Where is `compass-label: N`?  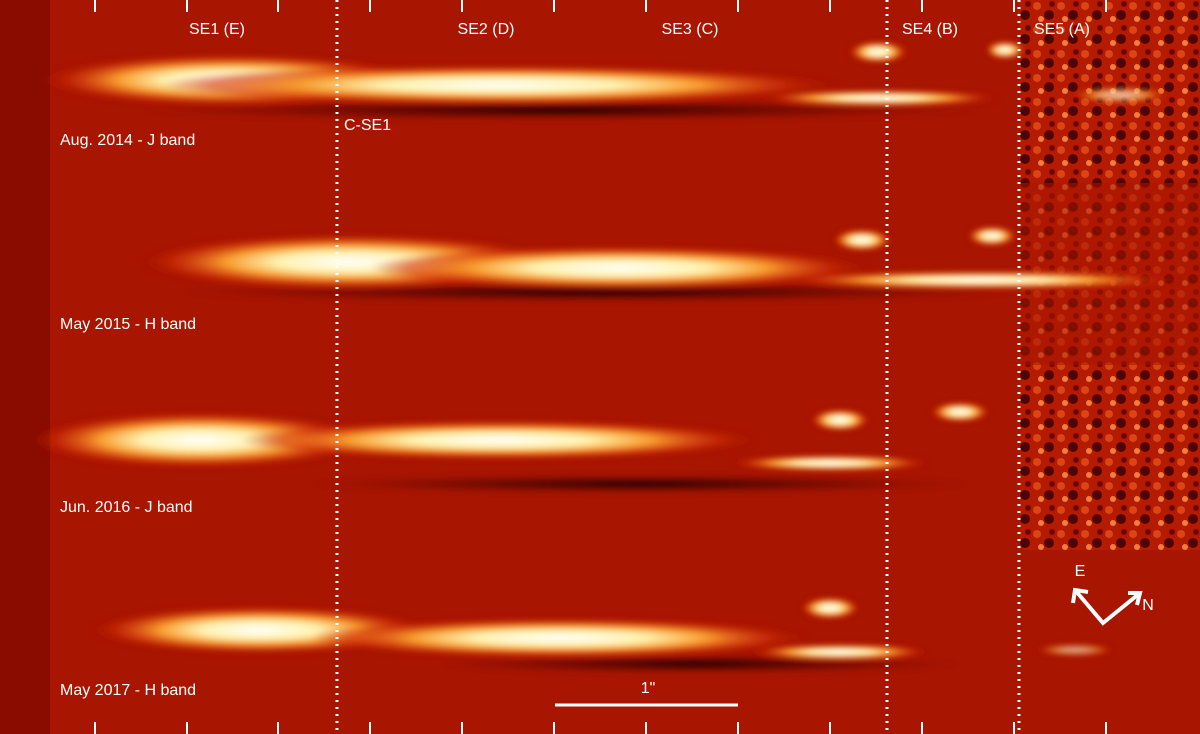 compass-label: N is located at coordinates (1148, 605).